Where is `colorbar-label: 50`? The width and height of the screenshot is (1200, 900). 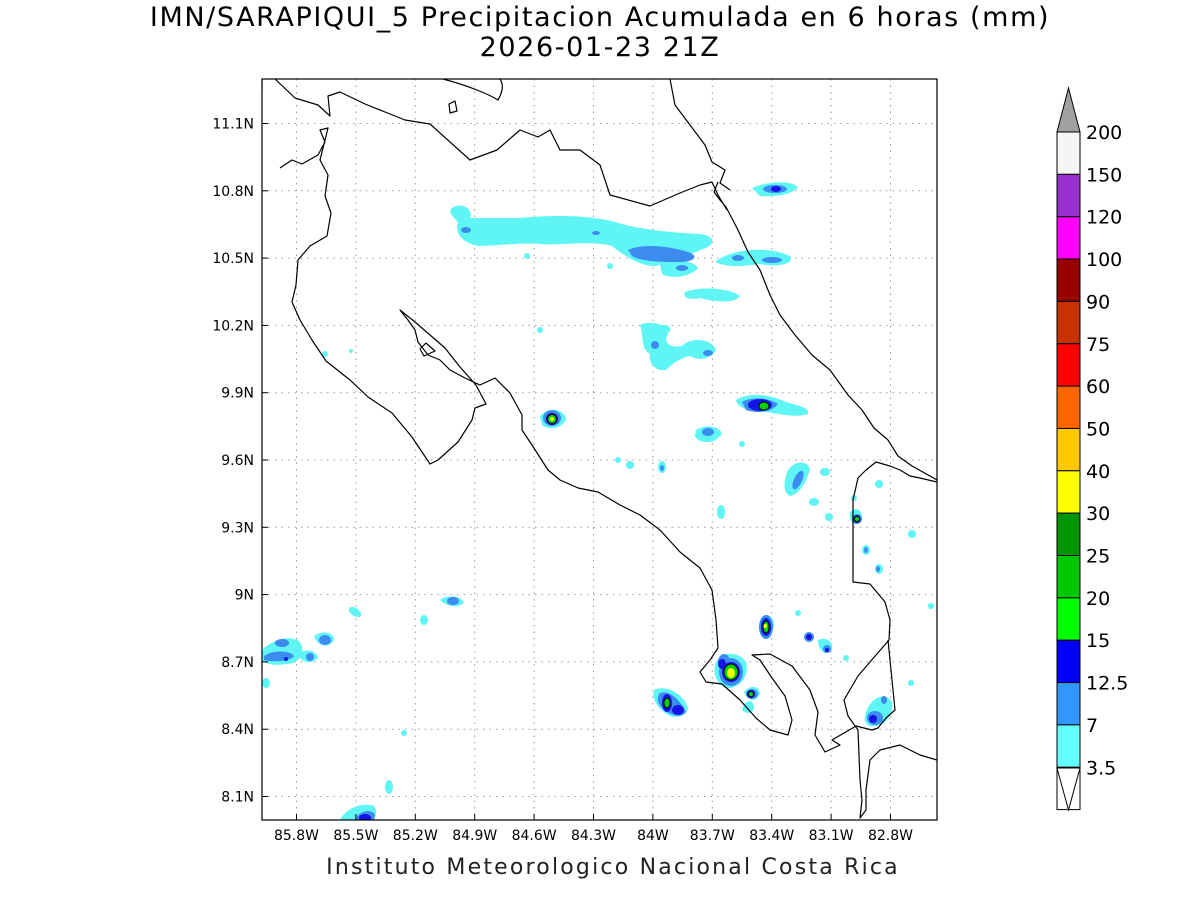 colorbar-label: 50 is located at coordinates (1098, 429).